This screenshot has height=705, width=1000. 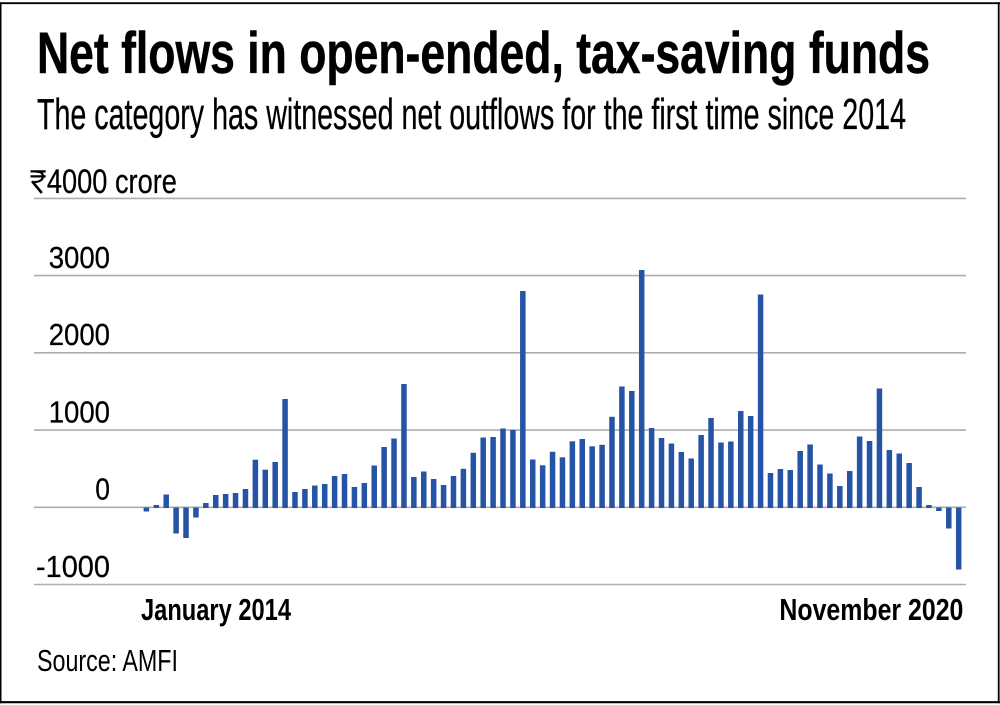 I want to click on svg-text: 1000, so click(x=79, y=412).